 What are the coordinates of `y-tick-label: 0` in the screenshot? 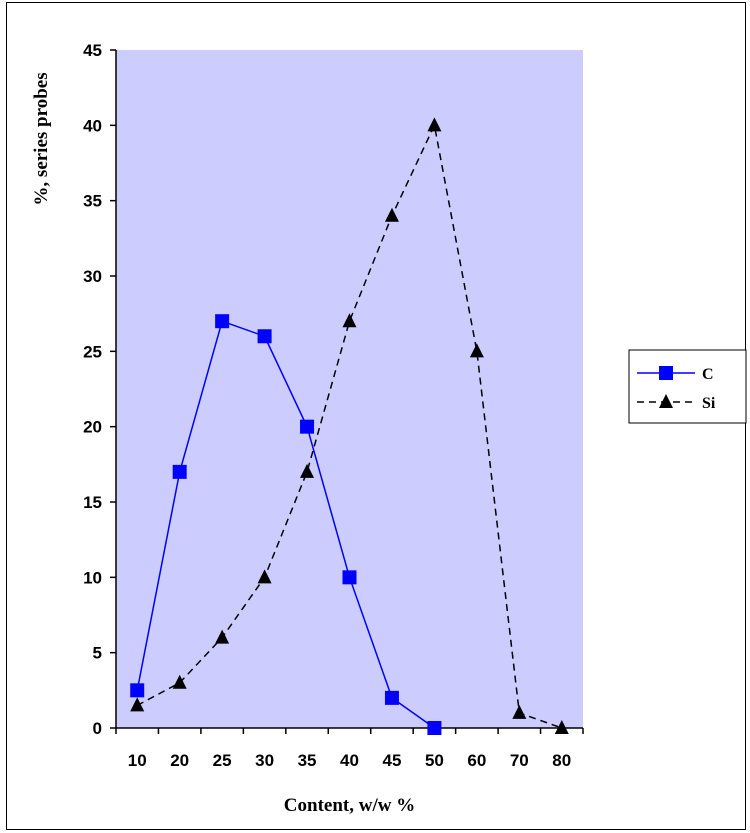 It's located at (97, 728).